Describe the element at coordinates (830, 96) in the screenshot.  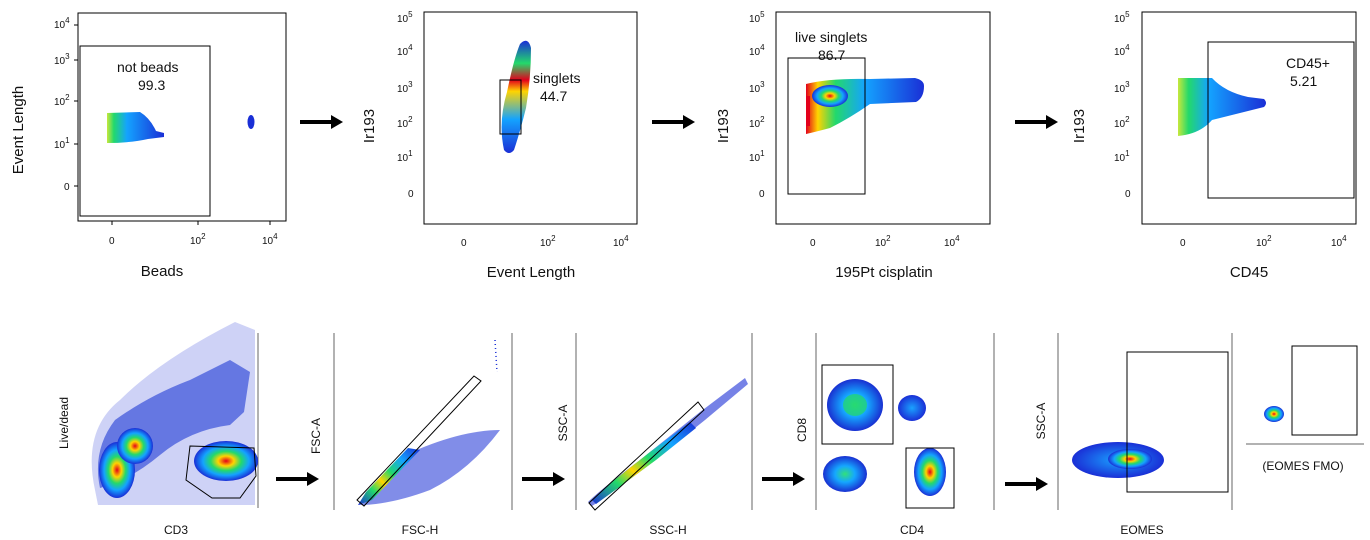
I see `density-peak` at that location.